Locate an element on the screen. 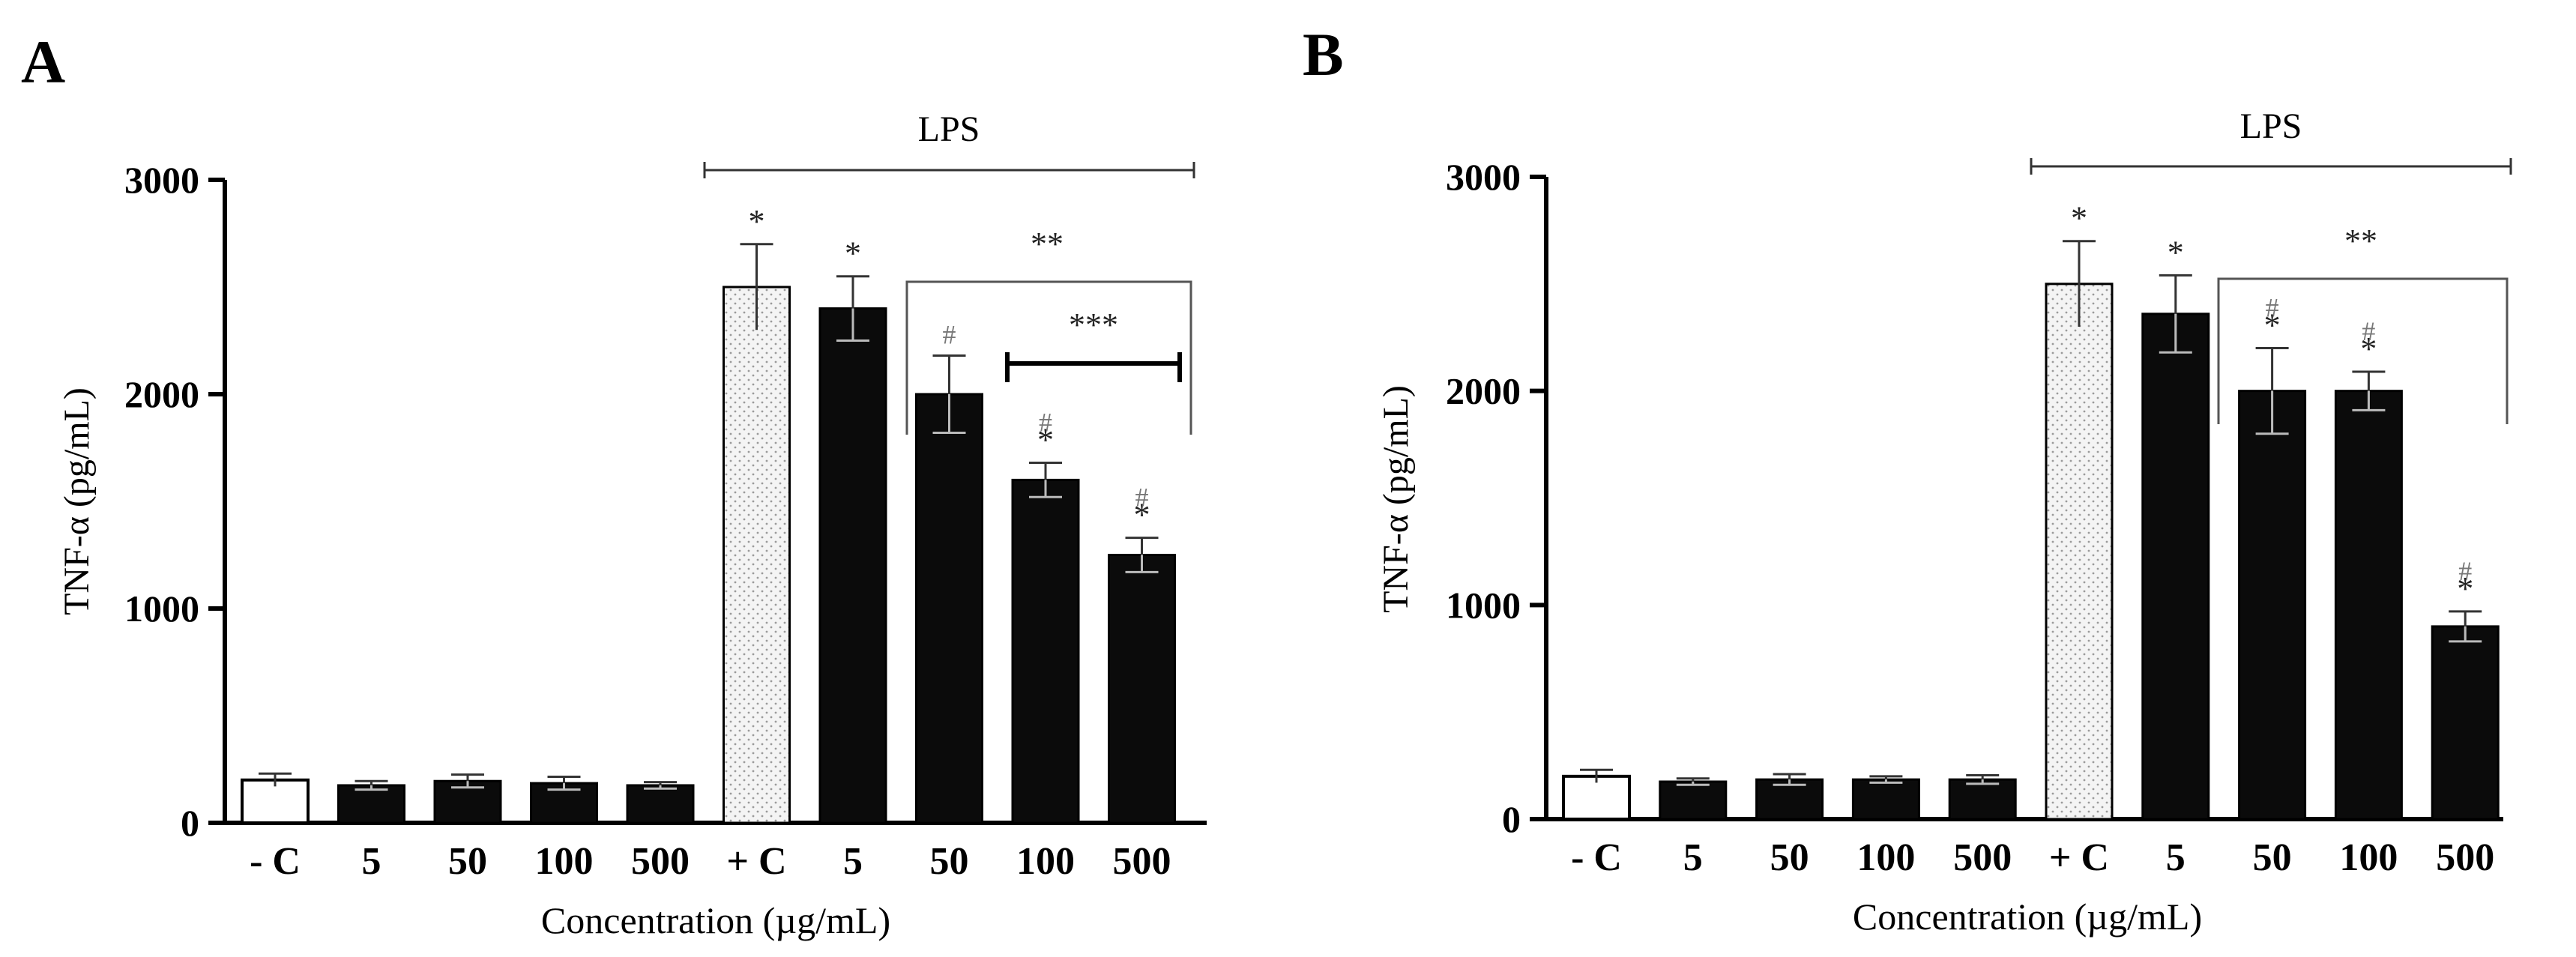 This screenshot has width=2576, height=957. panel-b-x-tick-label: + C is located at coordinates (2079, 857).